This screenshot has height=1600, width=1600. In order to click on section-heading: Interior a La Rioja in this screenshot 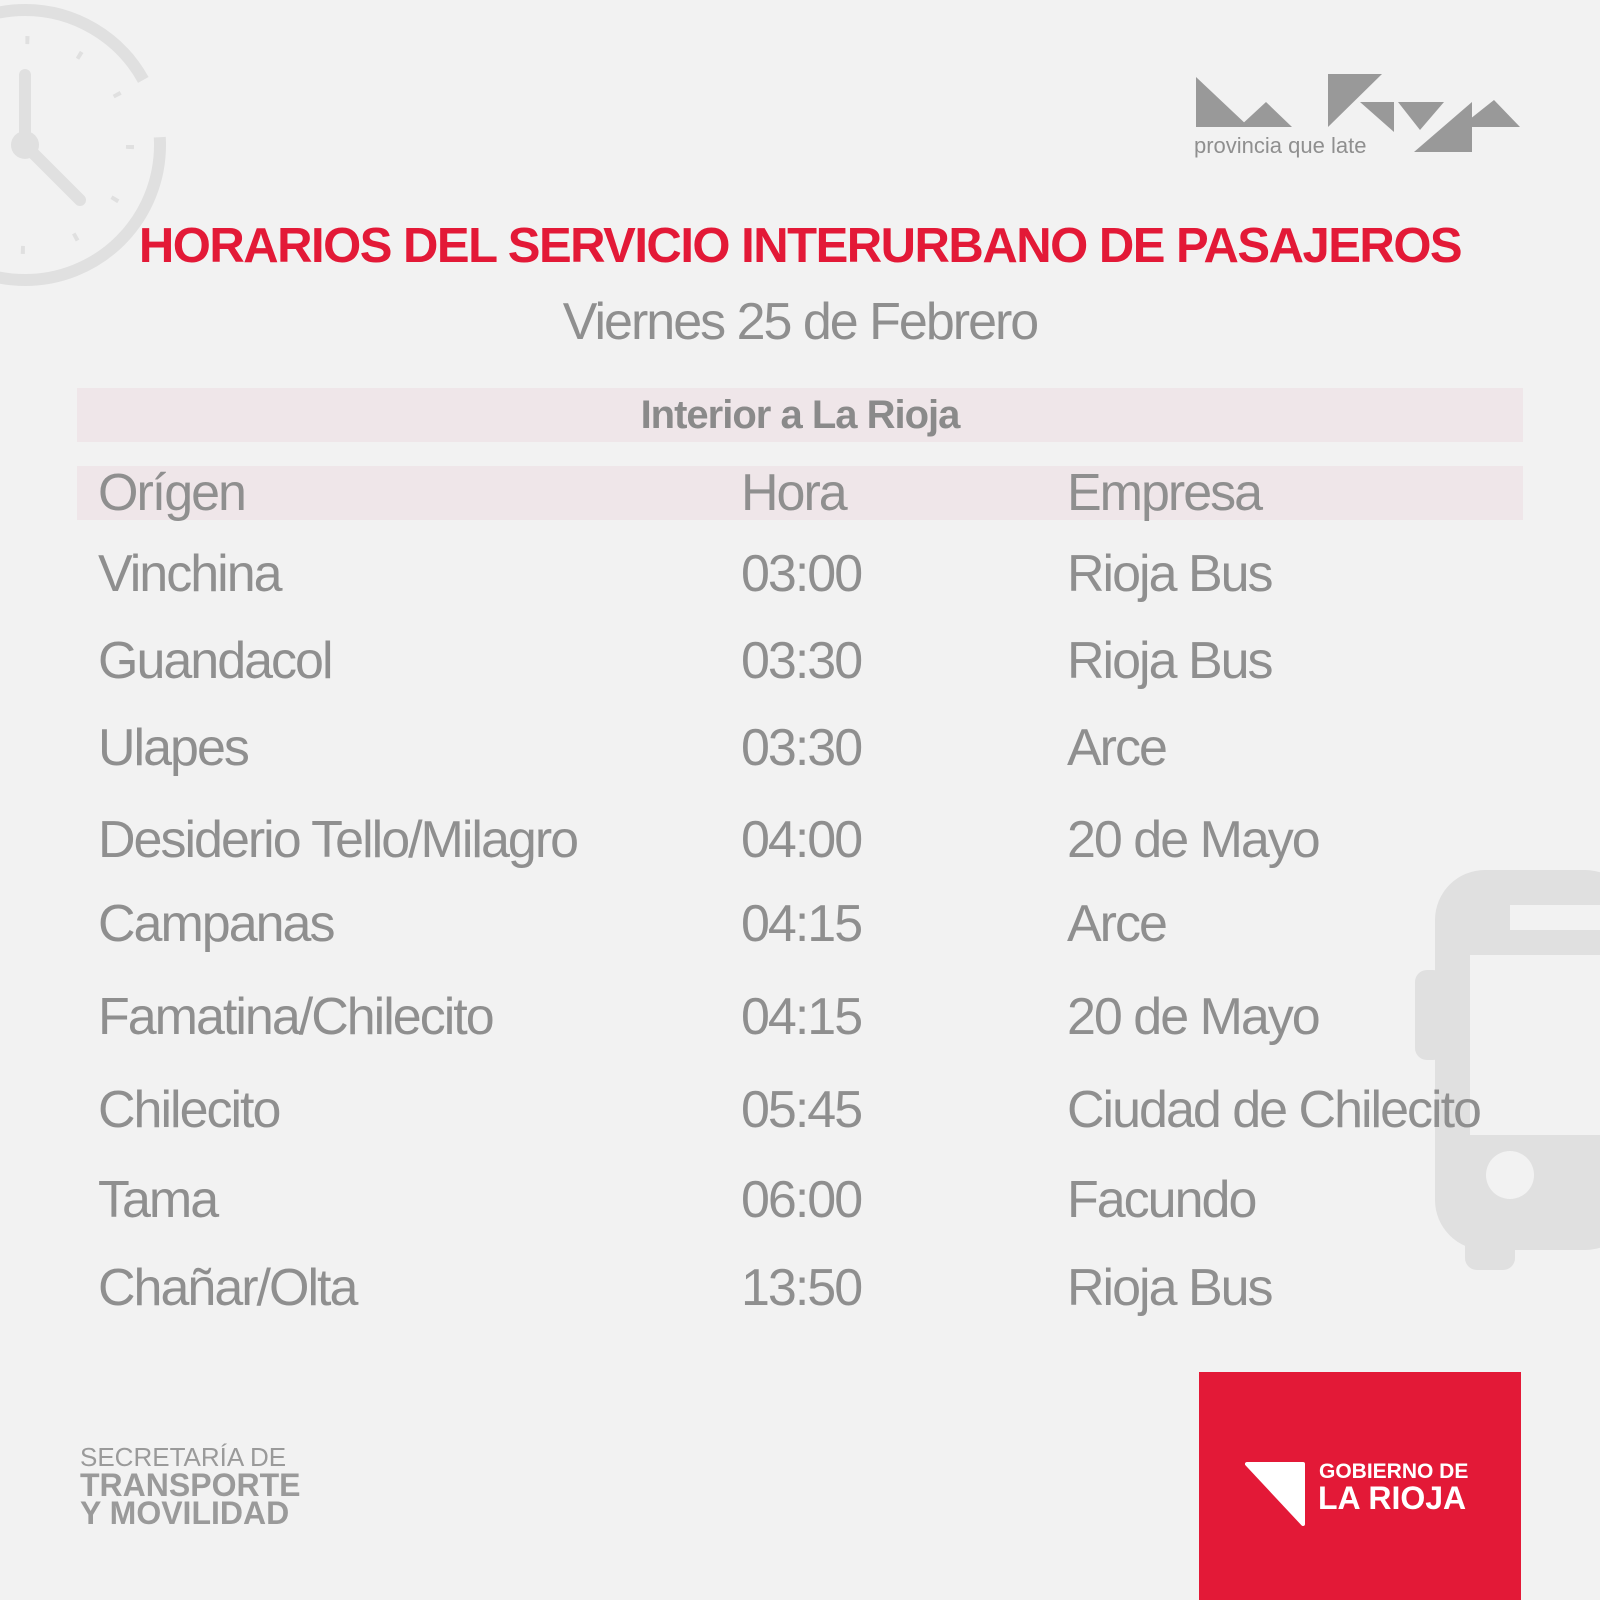, I will do `click(800, 415)`.